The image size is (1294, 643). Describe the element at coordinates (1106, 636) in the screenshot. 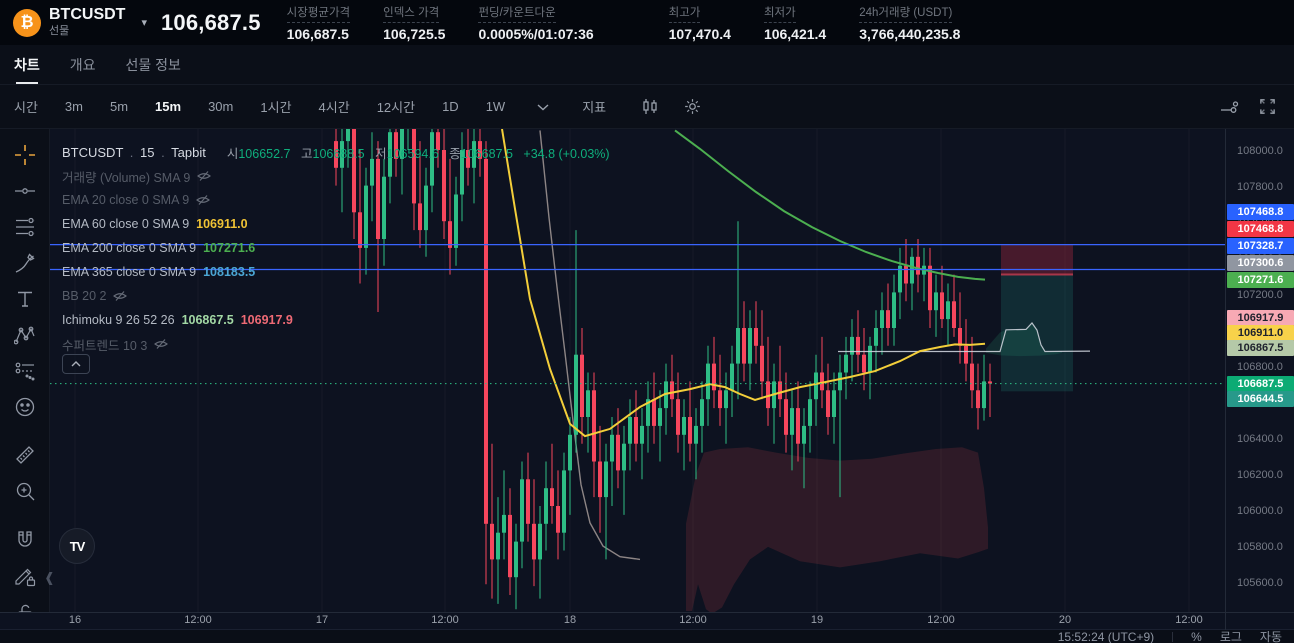

I see `clock: 15:52:24 (UTC+9)` at that location.